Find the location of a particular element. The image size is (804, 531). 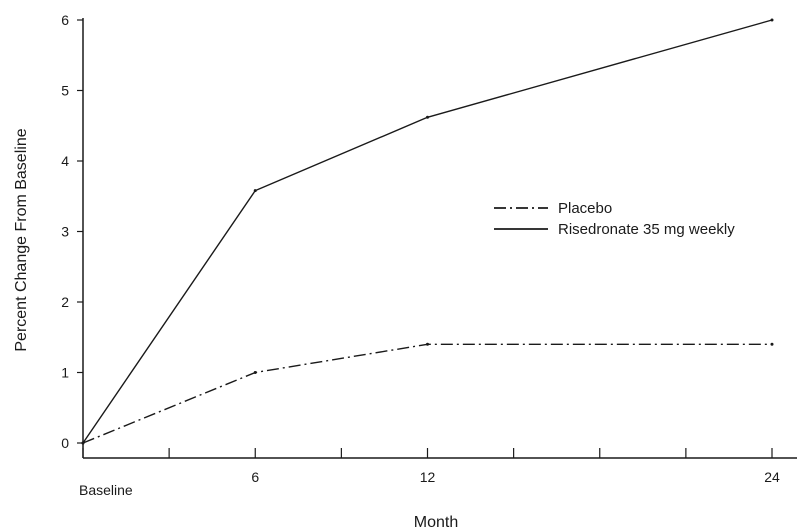

x-tick-label: 24 is located at coordinates (772, 477).